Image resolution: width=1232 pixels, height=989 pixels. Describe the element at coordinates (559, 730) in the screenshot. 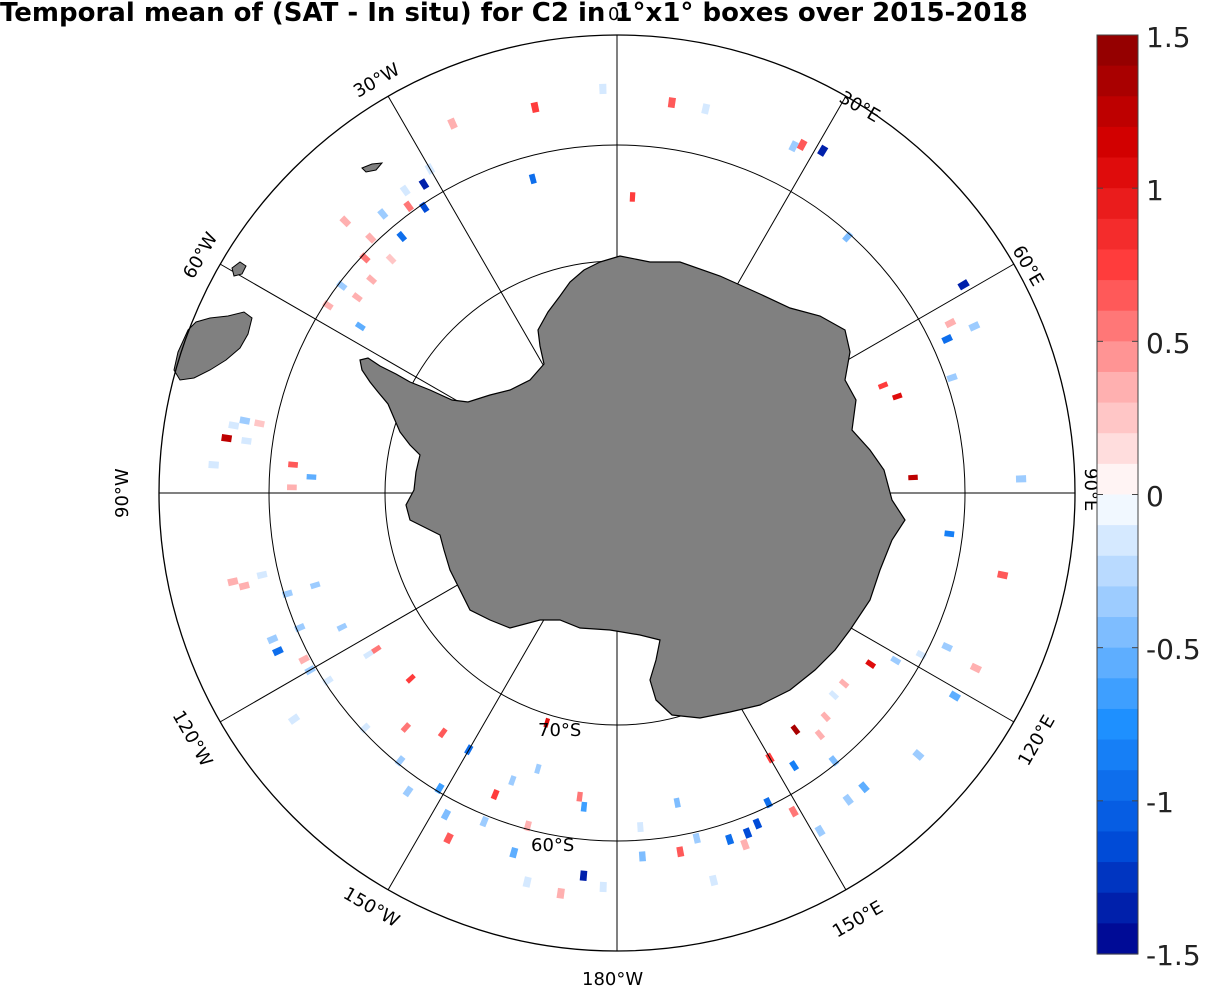

I see `lat-label-70s: 70°S` at that location.